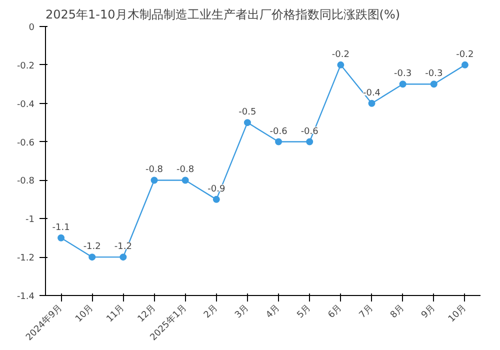 Image resolution: width=500 pixels, height=350 pixels. Describe the element at coordinates (25, 259) in the screenshot. I see `y-tick-label: -1.2` at that location.